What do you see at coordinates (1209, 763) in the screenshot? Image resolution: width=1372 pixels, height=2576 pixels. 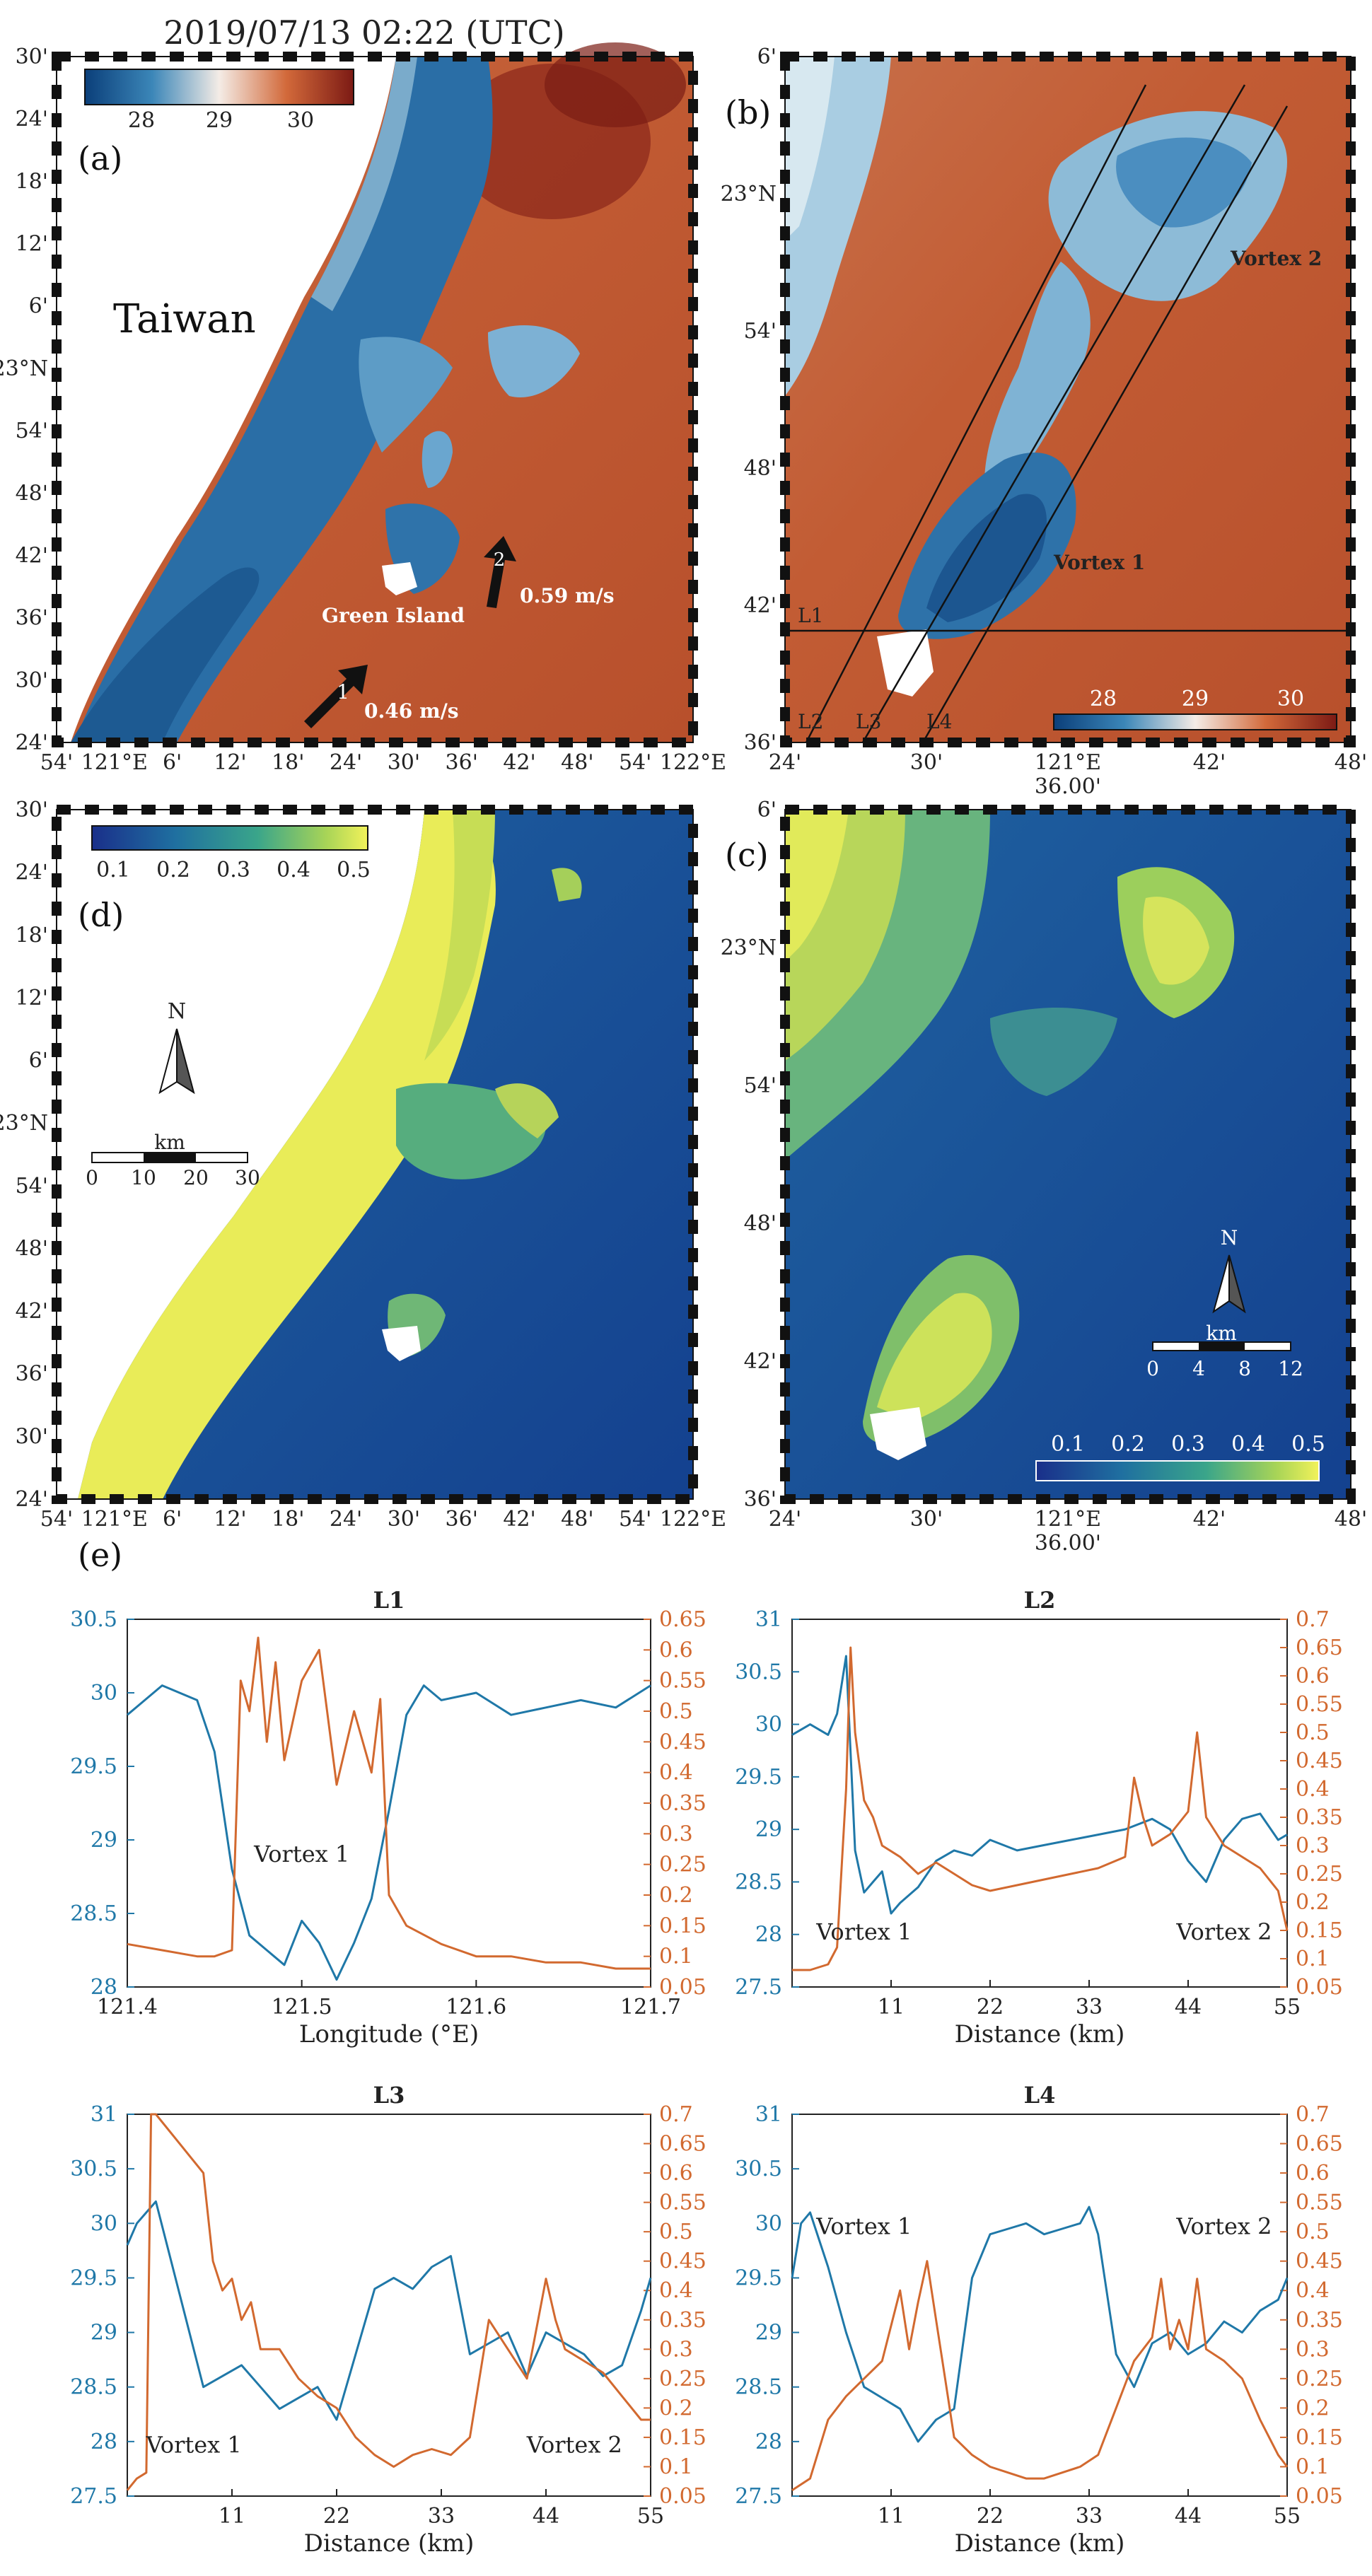 I see `b-lon-tick: 42'` at bounding box center [1209, 763].